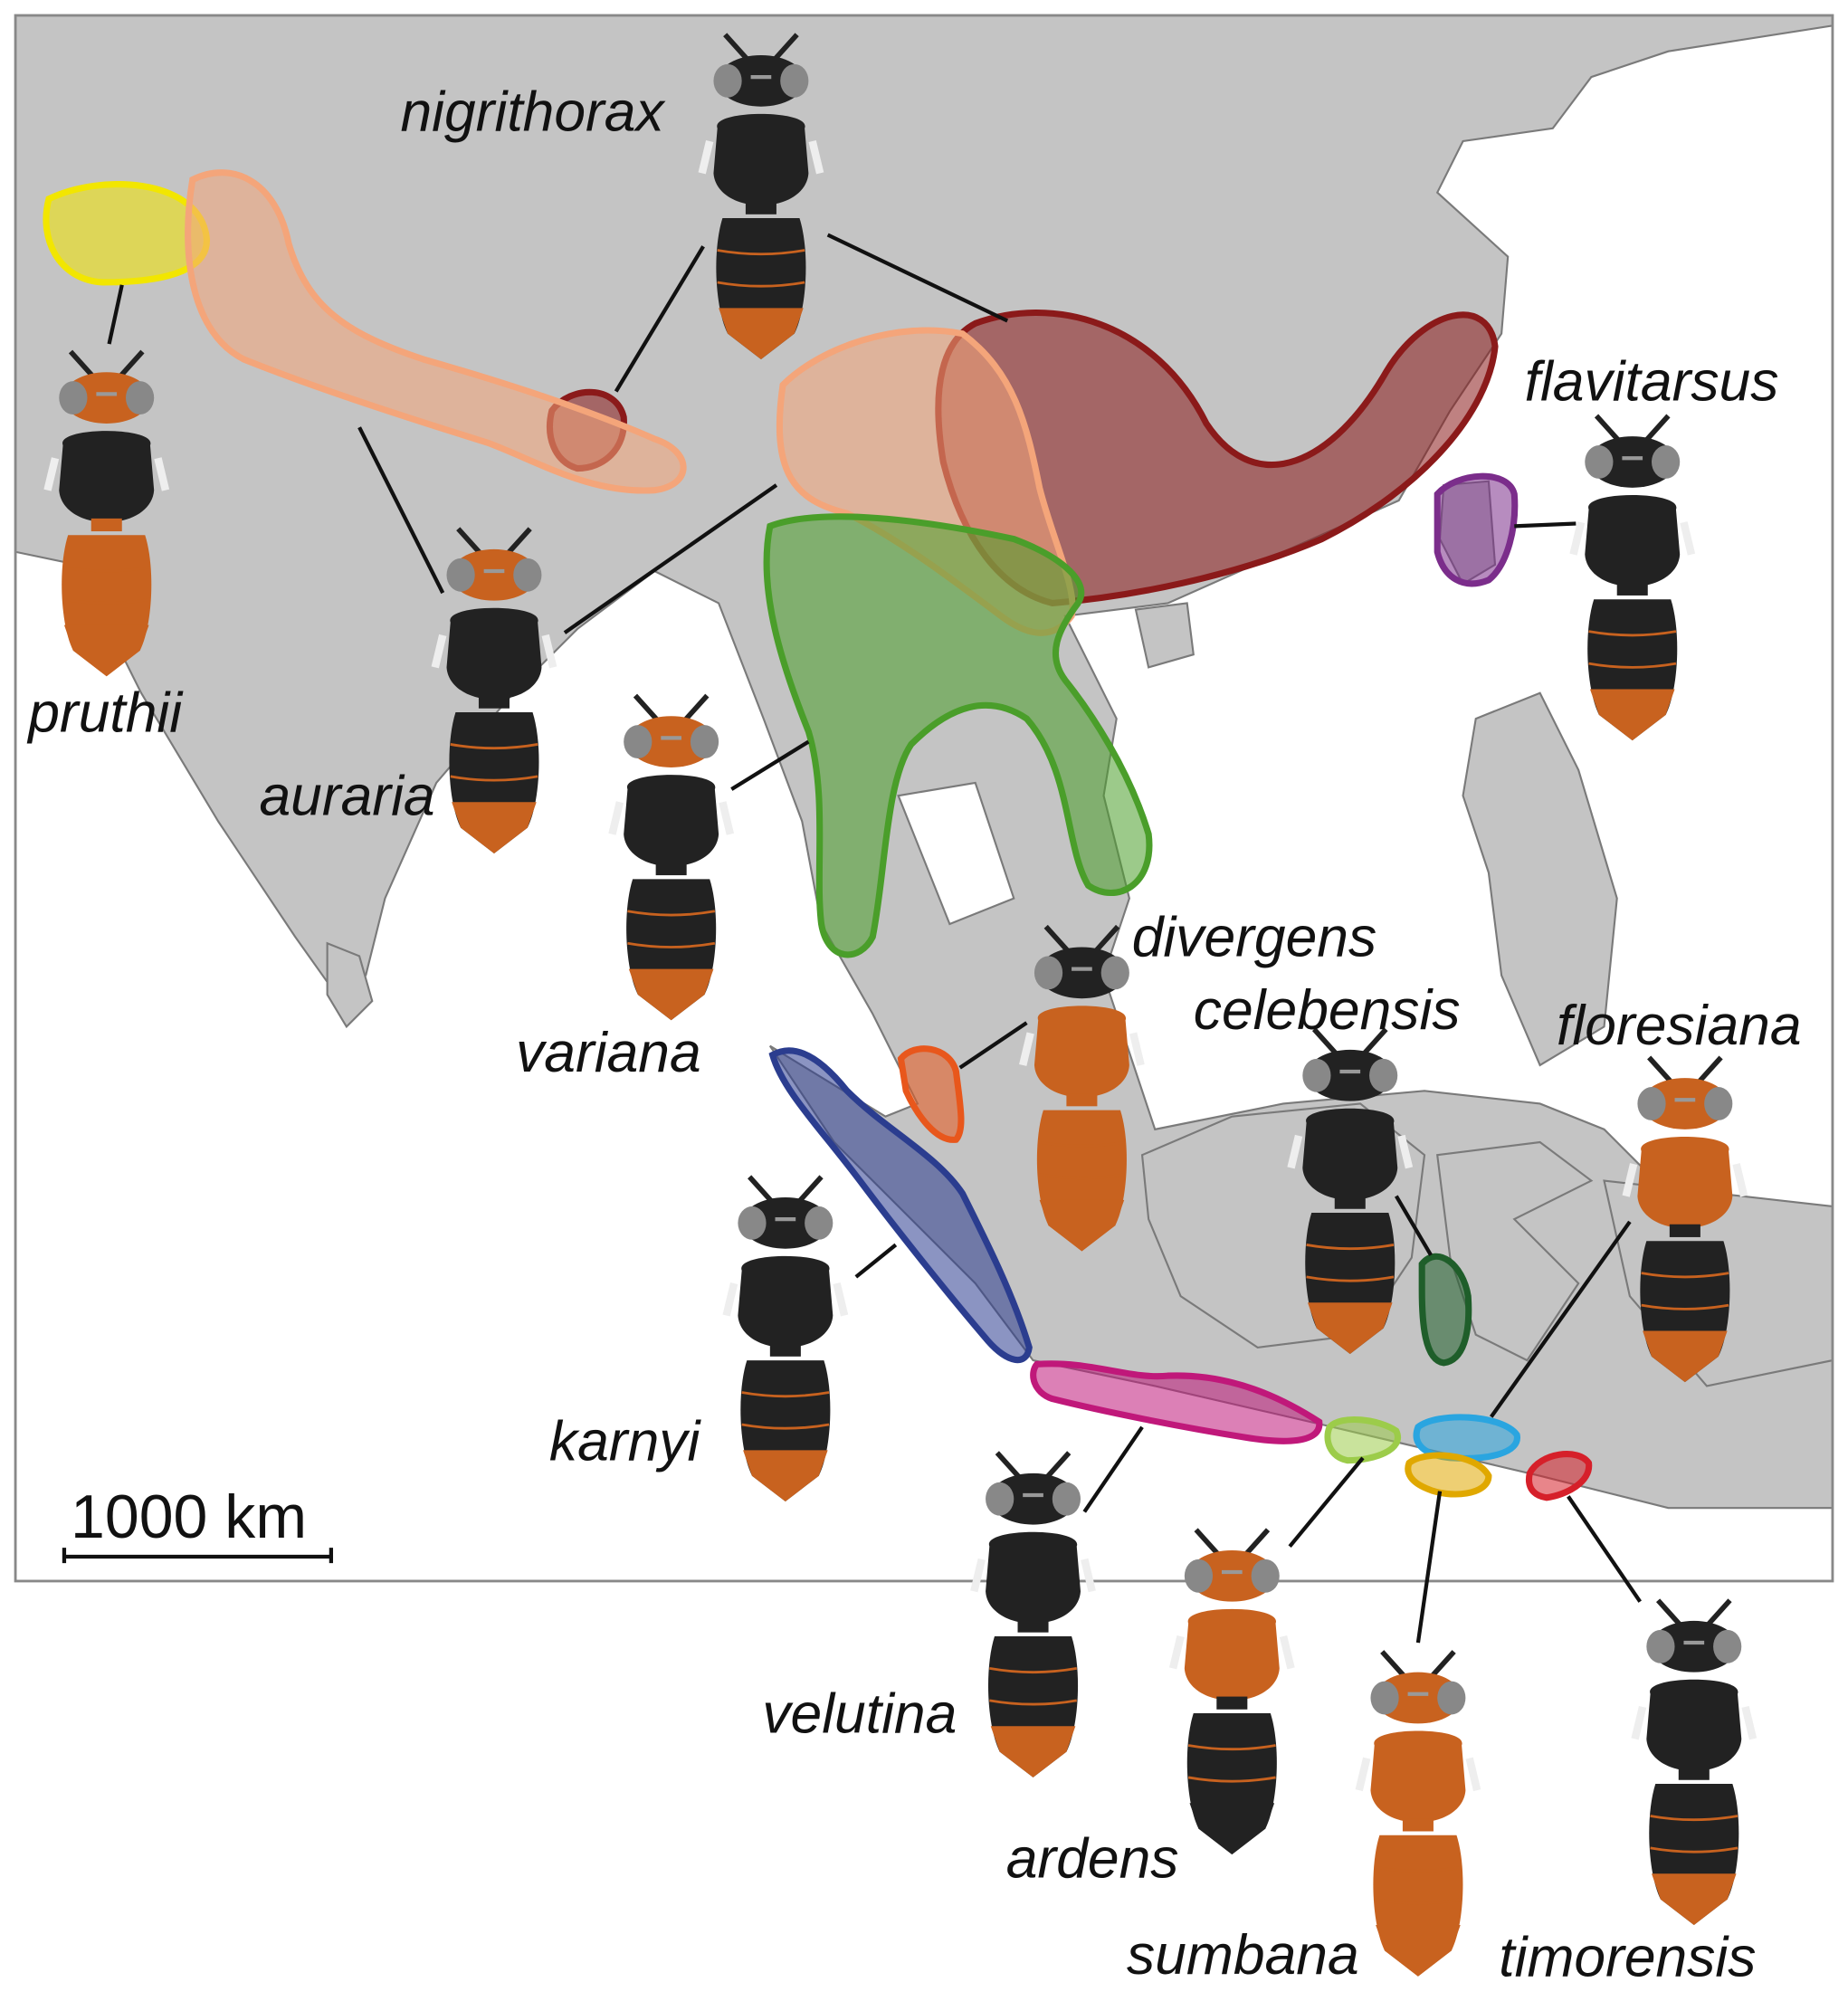 This screenshot has height=2011, width=1848. I want to click on range-karnyi, so click(900, 1205).